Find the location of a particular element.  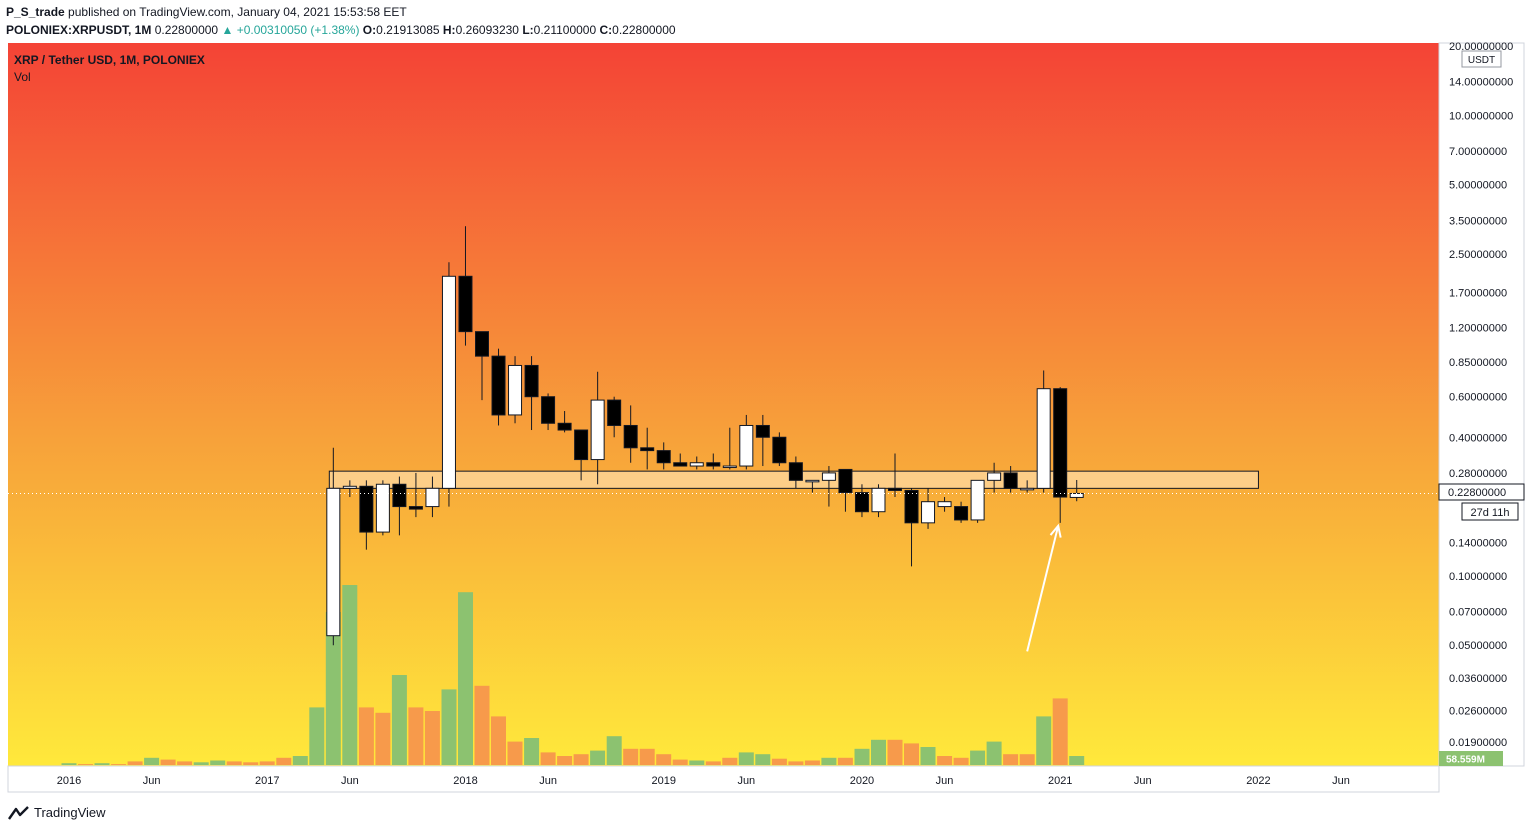

tradingview-footer: TradingView is located at coordinates (57, 812).